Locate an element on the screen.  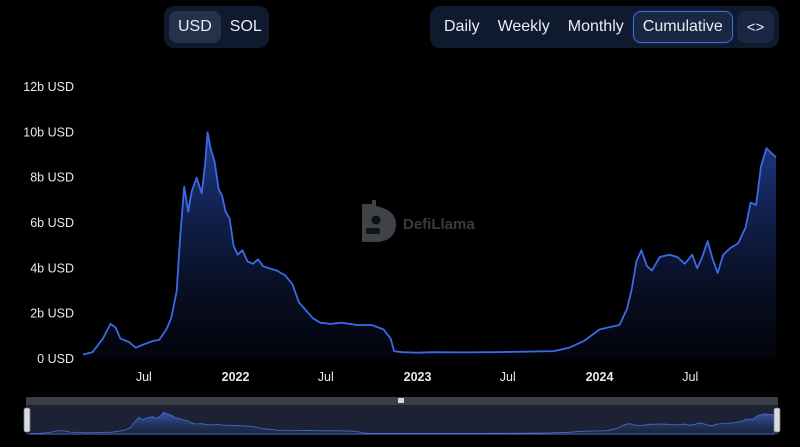
range-slider is located at coordinates (402, 416).